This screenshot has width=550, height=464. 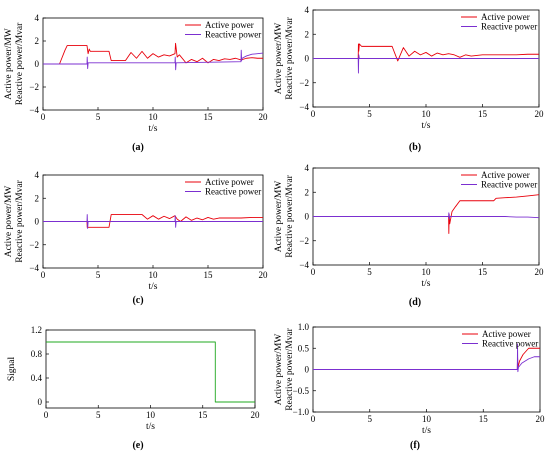 What do you see at coordinates (12, 369) in the screenshot?
I see `y-axis-label: Signal` at bounding box center [12, 369].